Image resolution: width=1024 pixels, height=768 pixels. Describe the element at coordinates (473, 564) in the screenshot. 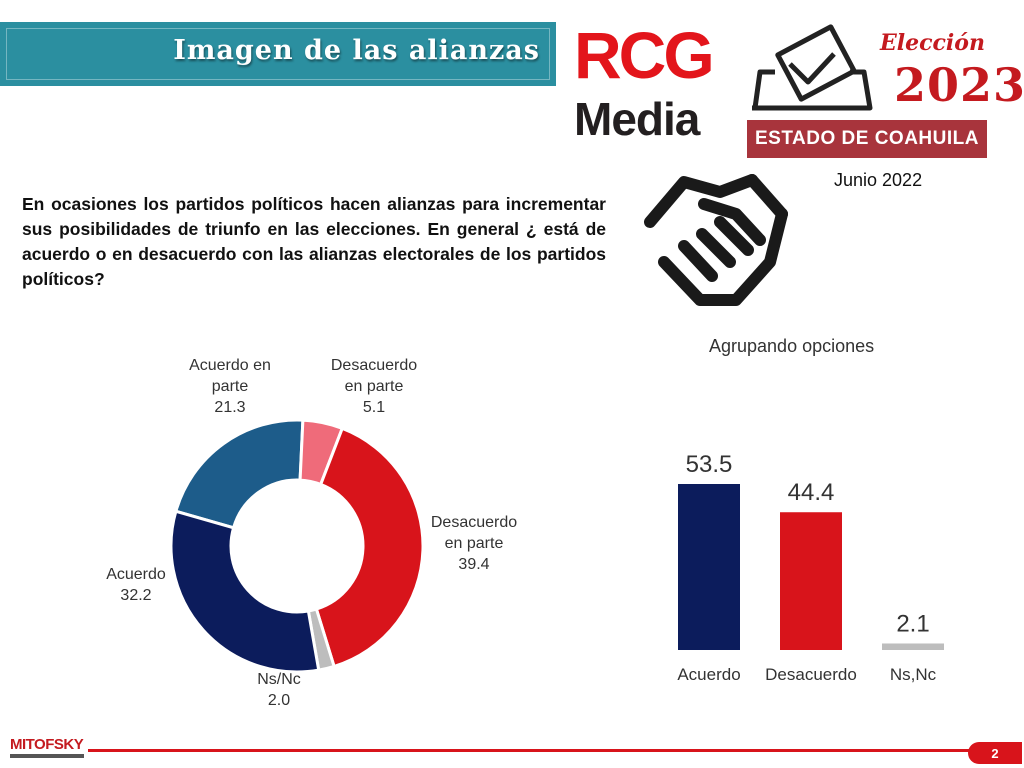

I see `slice-value: 39.4` at that location.